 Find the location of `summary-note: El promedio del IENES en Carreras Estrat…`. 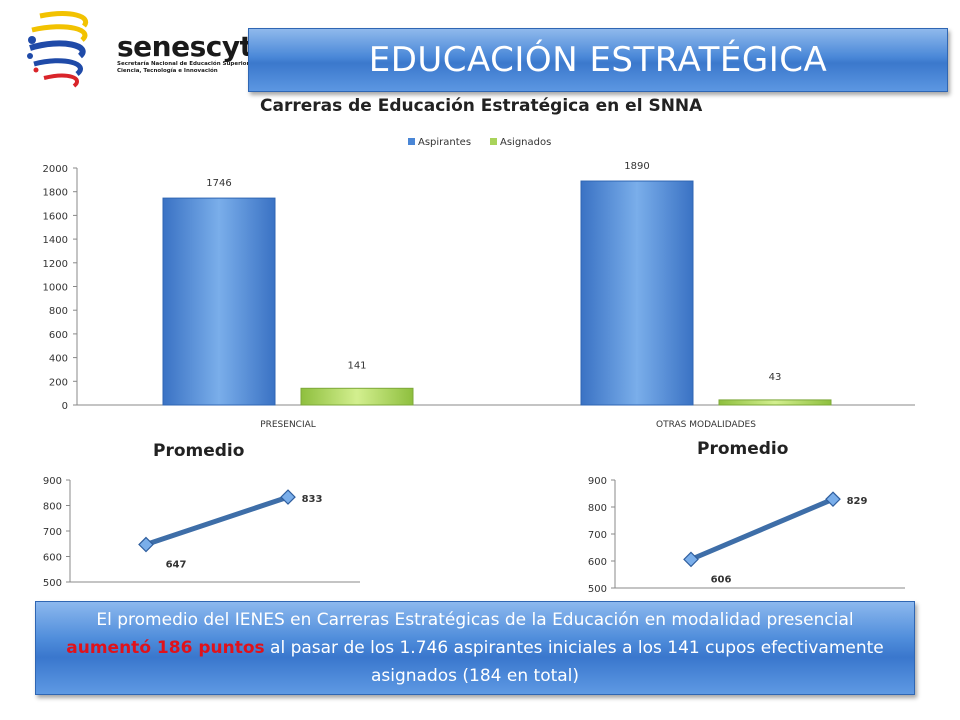

summary-note: El promedio del IENES en Carreras Estrat… is located at coordinates (475, 648).